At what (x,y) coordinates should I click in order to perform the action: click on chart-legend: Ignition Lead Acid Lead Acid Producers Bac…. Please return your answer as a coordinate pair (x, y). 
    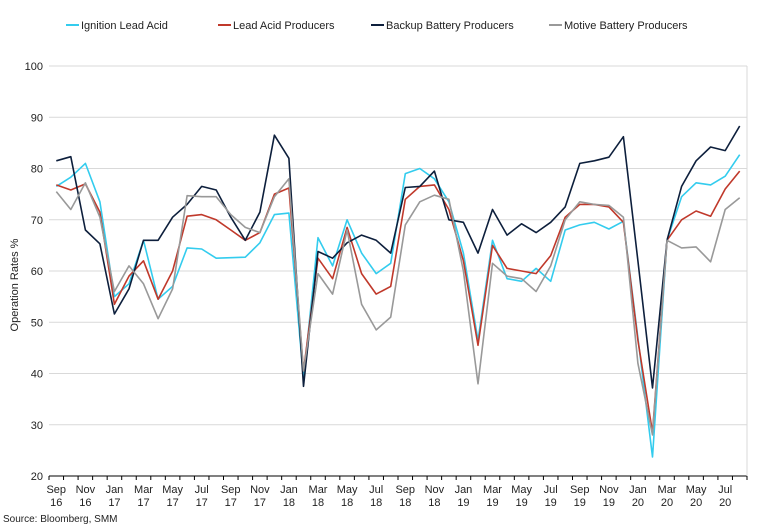
    Looking at the image, I should click on (377, 26).